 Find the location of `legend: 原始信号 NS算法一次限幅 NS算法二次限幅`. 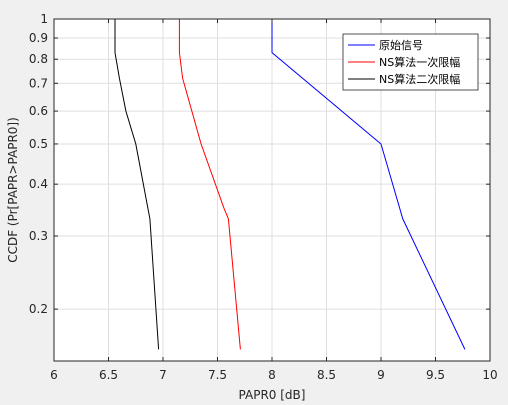

legend: 原始信号 NS算法一次限幅 NS算法二次限幅 is located at coordinates (410, 62).